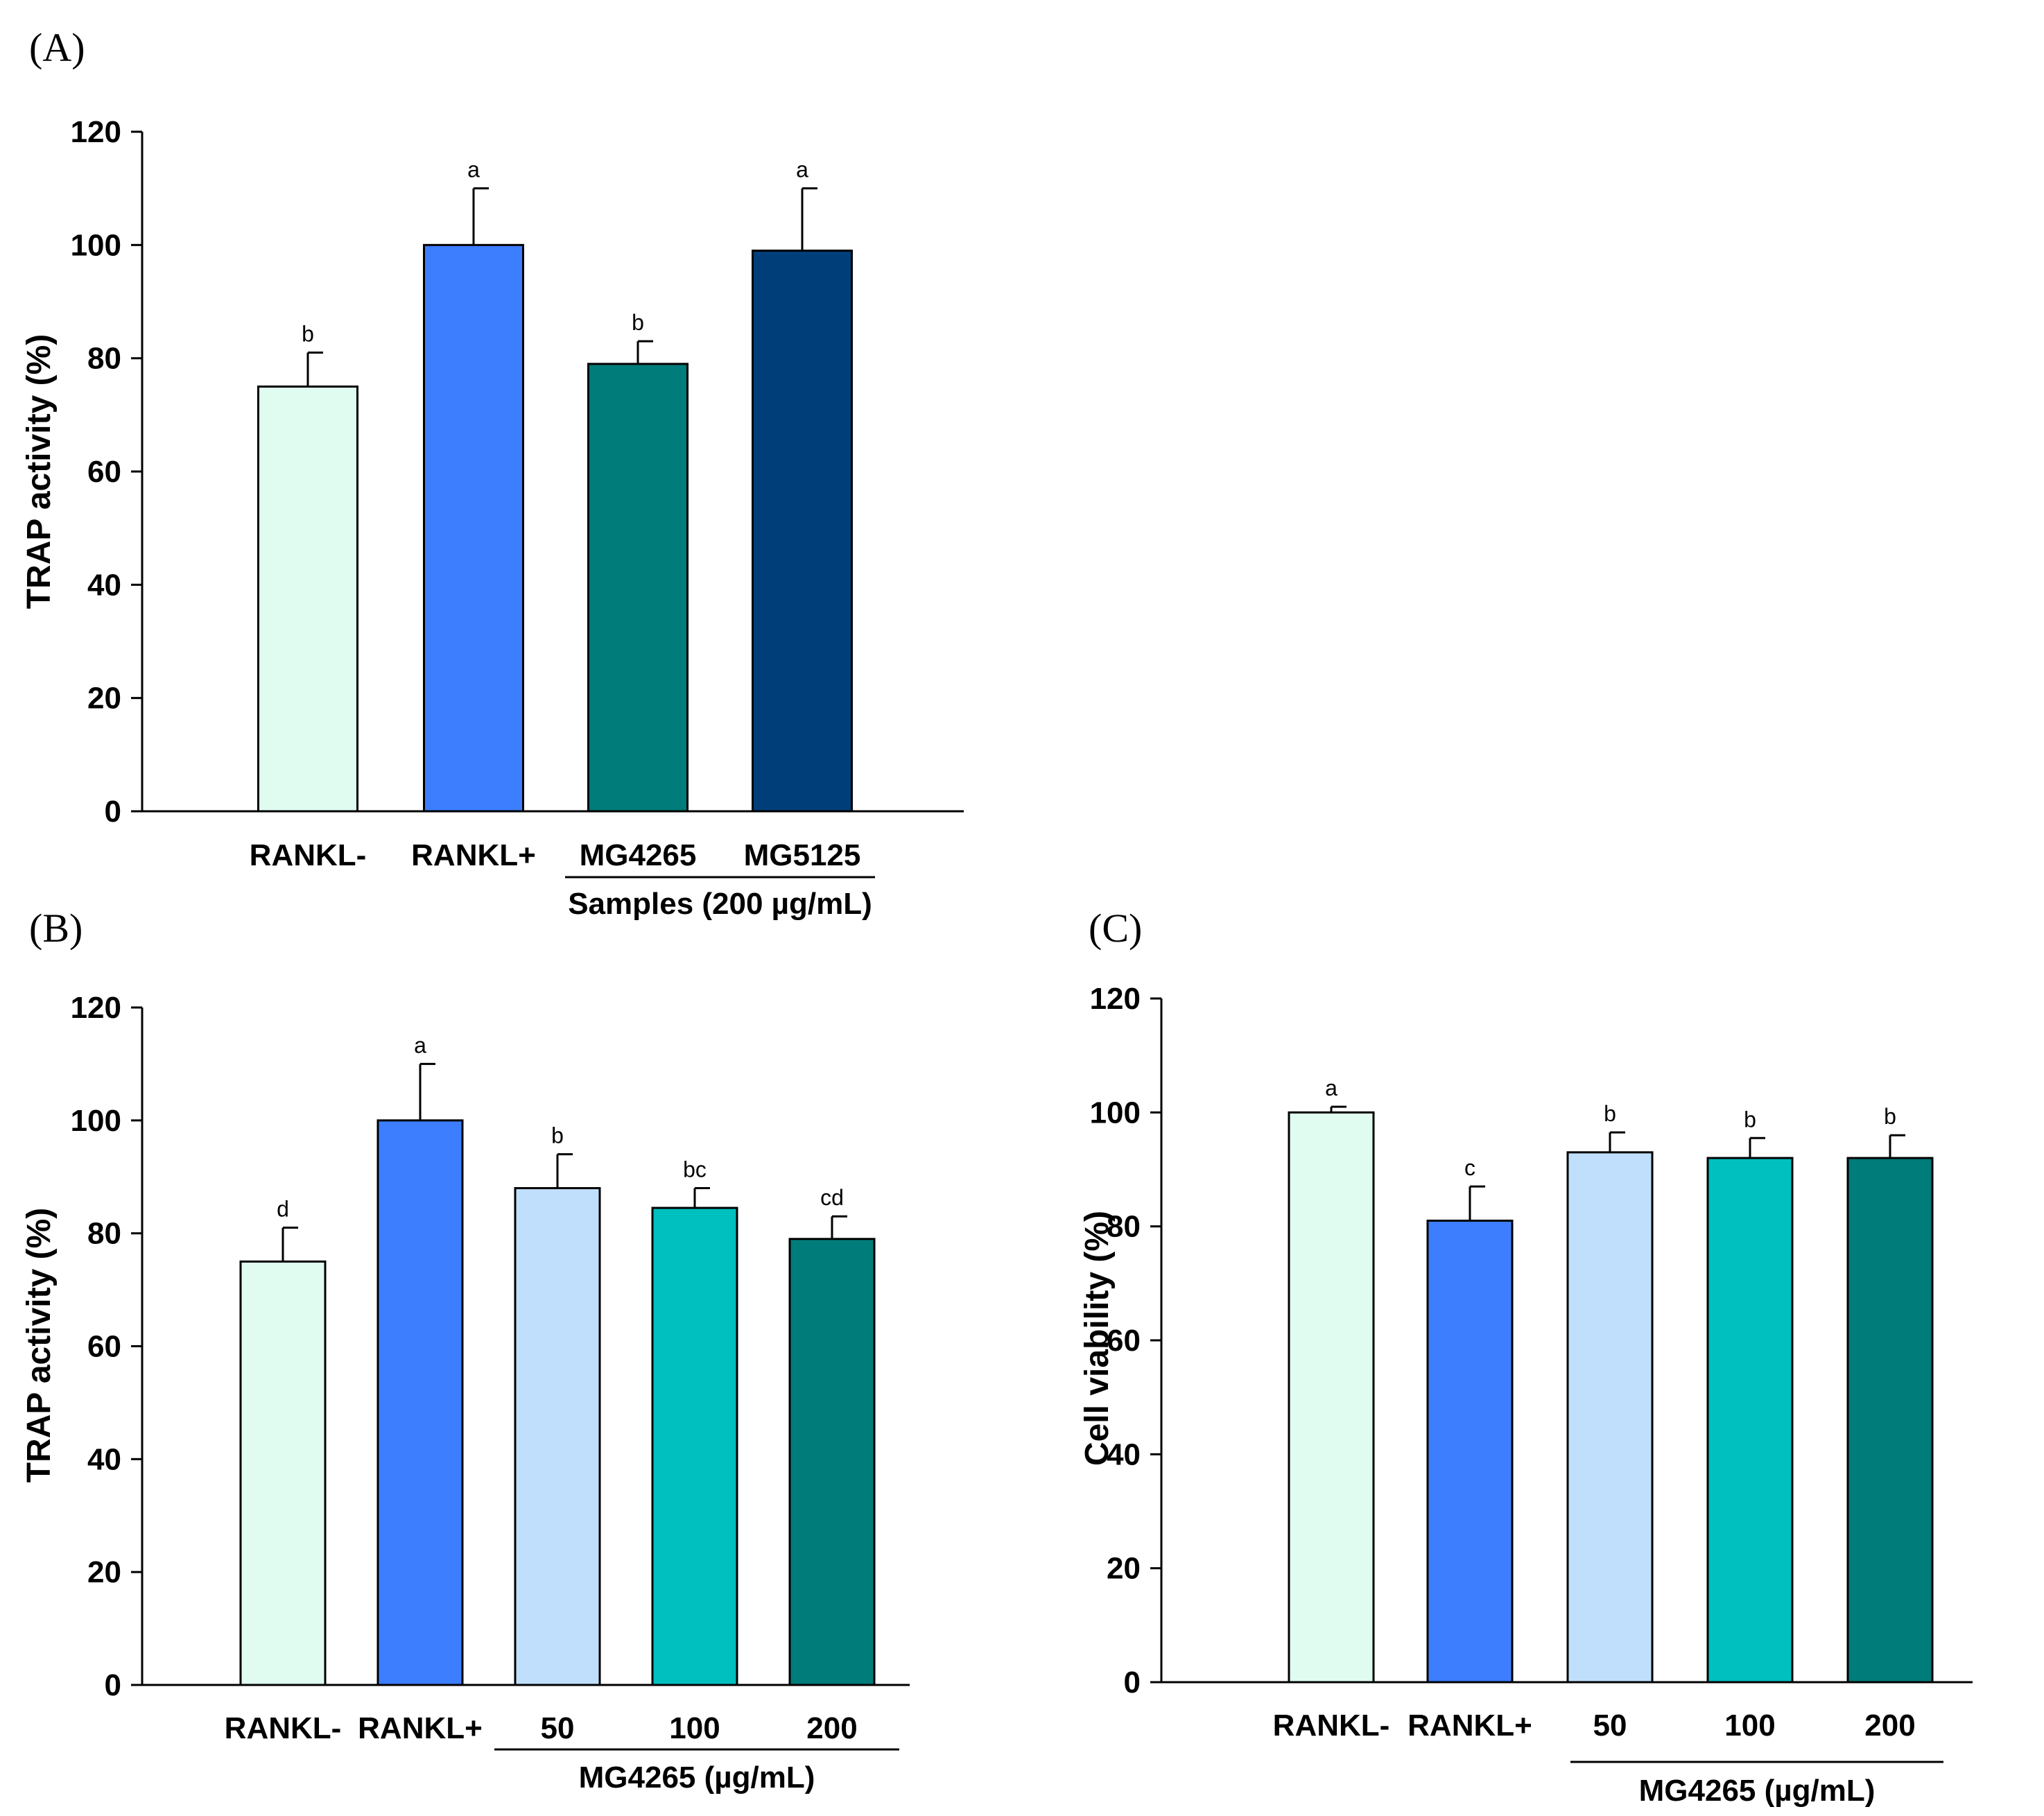  What do you see at coordinates (720, 904) in the screenshot?
I see `group-label: Samples (200 µg/mL)` at bounding box center [720, 904].